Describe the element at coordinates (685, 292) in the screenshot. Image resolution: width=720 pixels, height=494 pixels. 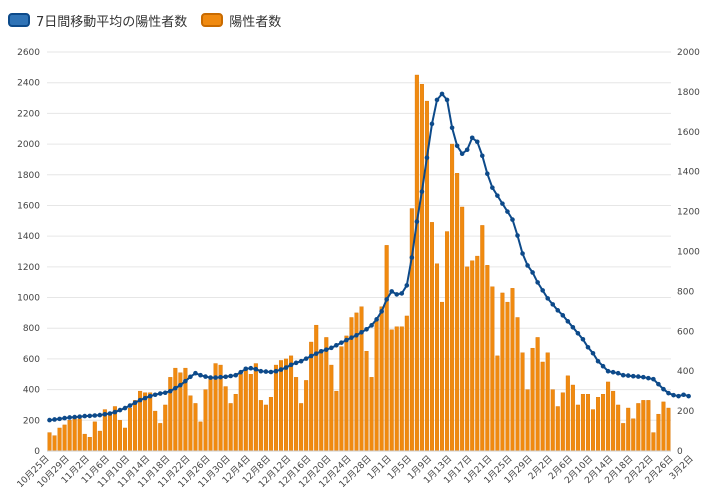
I see `y-right-tick-label: 800` at that location.